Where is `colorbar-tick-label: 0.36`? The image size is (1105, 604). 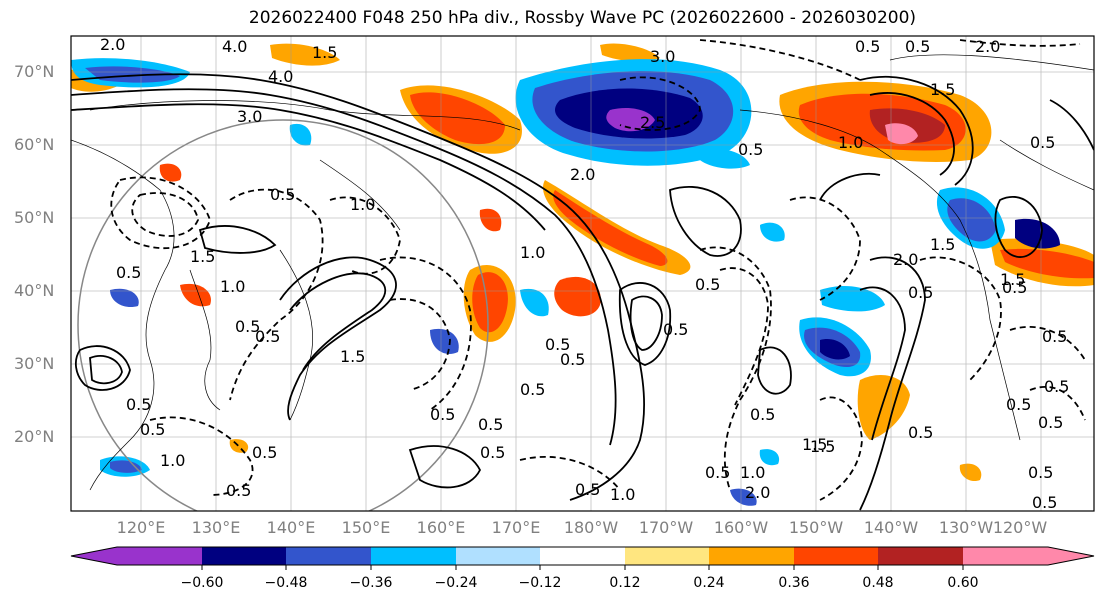
colorbar-tick-label: 0.36 is located at coordinates (794, 583).